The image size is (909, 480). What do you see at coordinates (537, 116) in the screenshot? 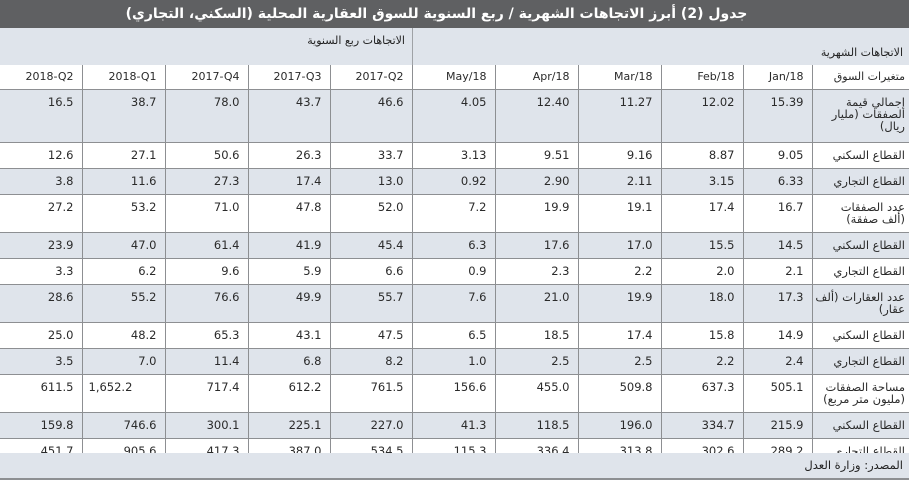
I see `cell: 12.40` at bounding box center [537, 116].